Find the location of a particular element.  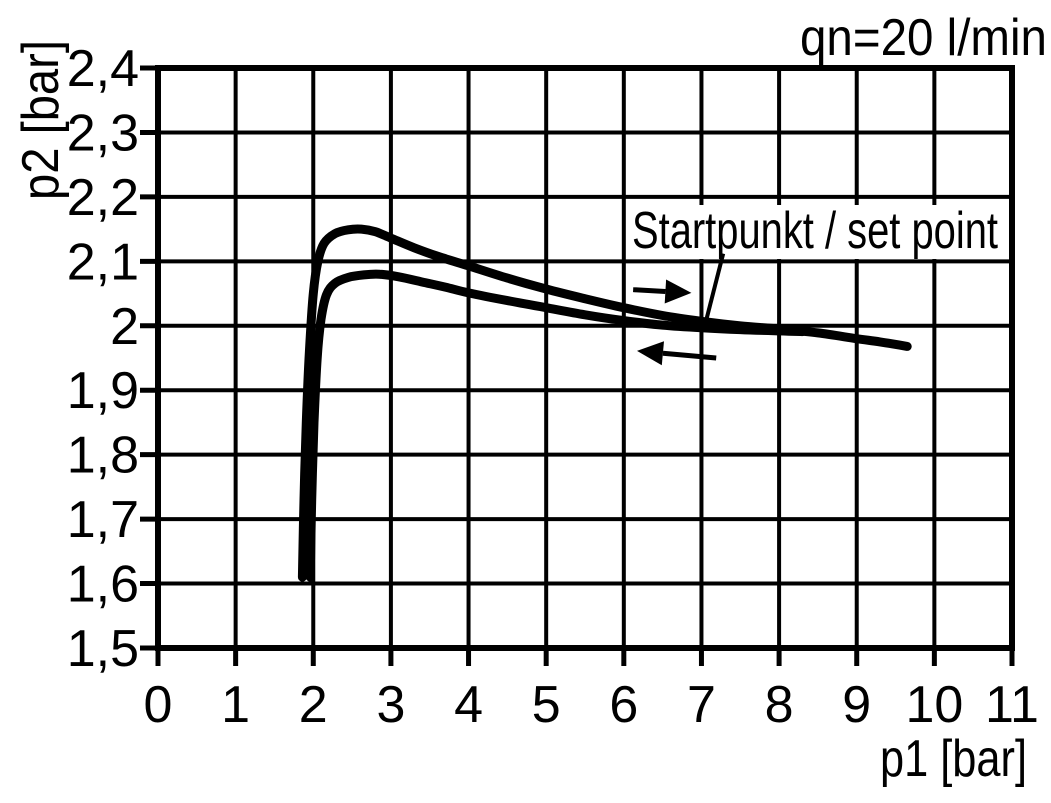

y-tick-label: 2 is located at coordinates (124, 327).